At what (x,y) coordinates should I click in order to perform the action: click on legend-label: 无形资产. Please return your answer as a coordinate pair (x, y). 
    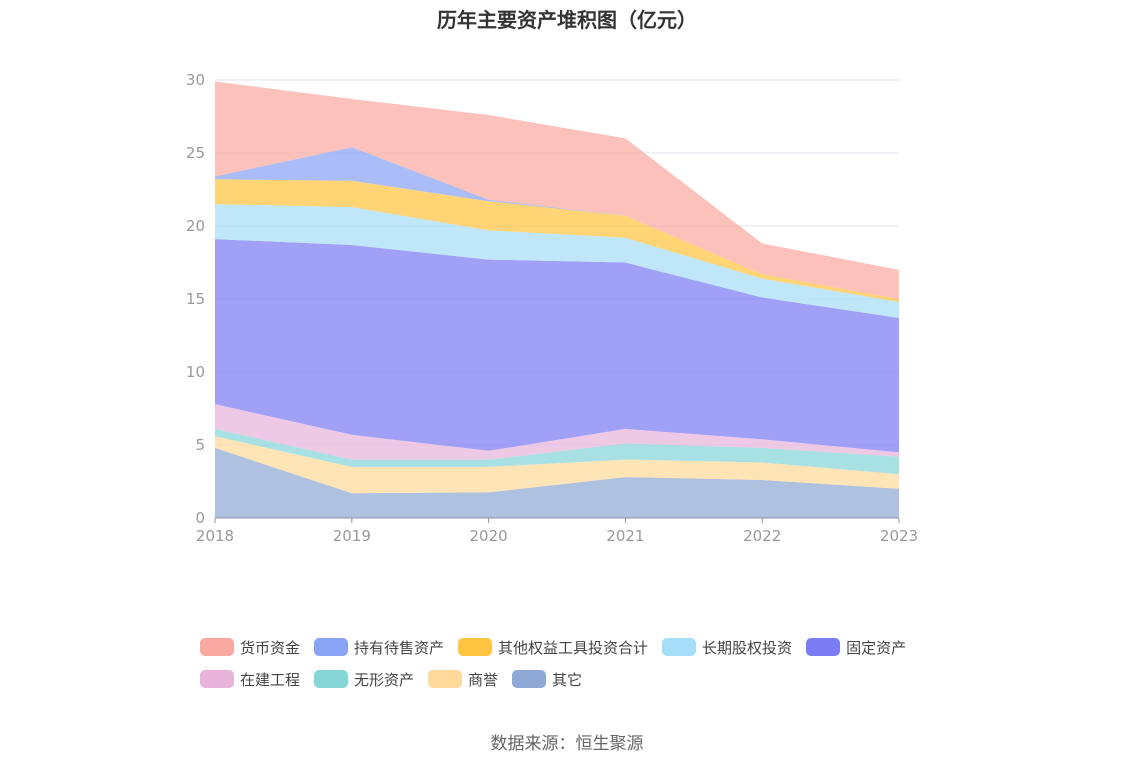
    Looking at the image, I should click on (384, 679).